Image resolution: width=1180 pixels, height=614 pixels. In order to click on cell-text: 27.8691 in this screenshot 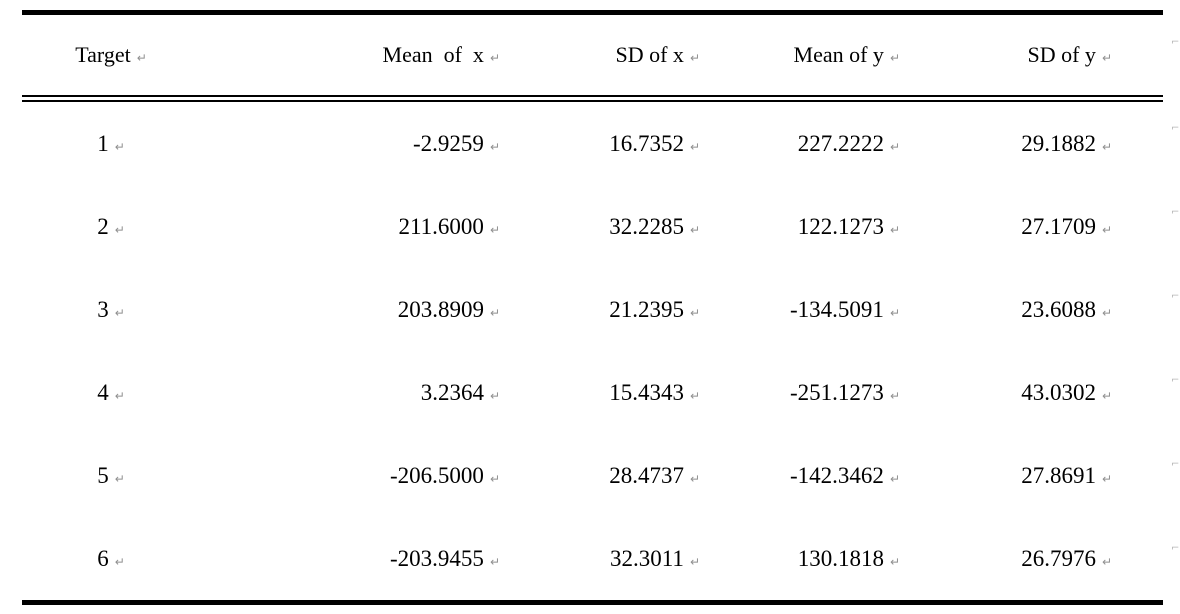, I will do `click(1058, 475)`.